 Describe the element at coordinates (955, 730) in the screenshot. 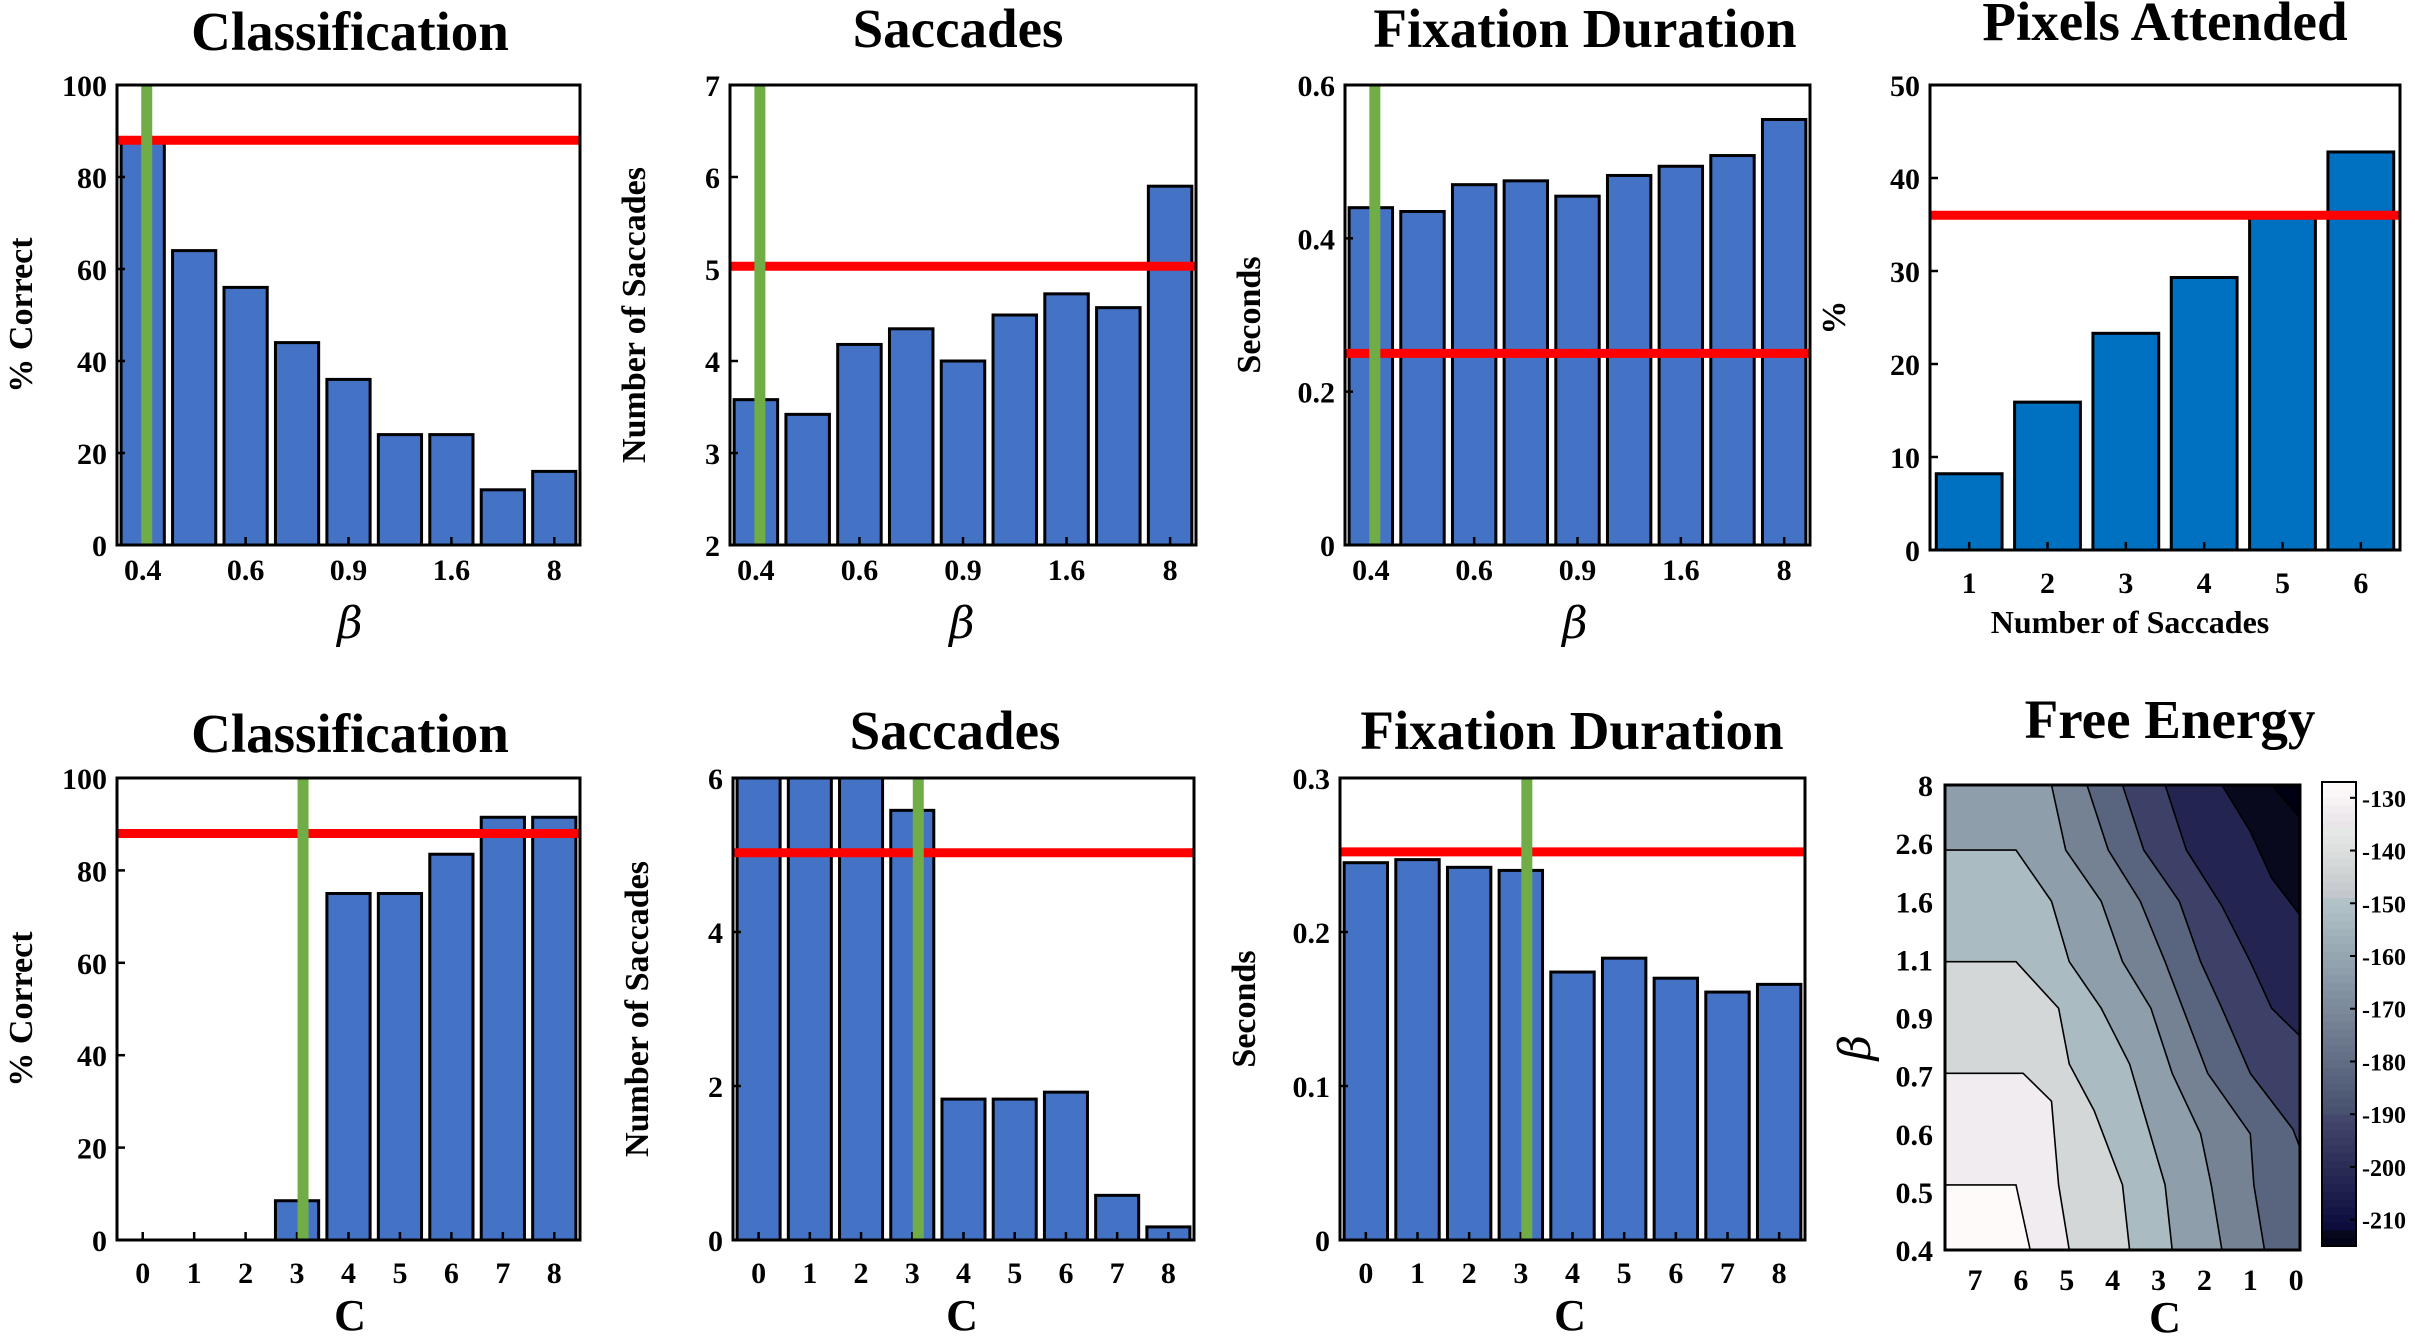

I see `bottom-saccades-title: Saccades` at that location.